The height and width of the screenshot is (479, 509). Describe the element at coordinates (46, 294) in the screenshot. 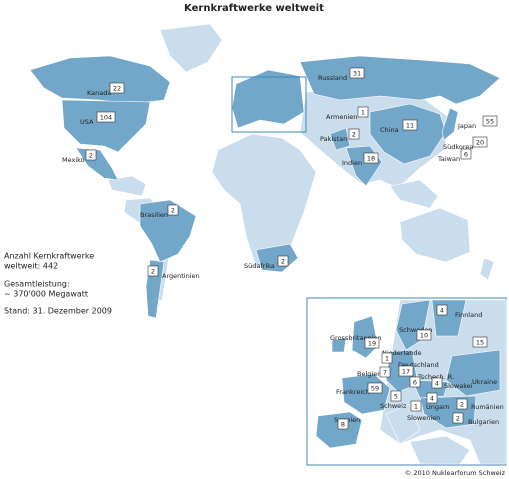

I see `info-capacity: ~ 370'000 Megawatt` at that location.